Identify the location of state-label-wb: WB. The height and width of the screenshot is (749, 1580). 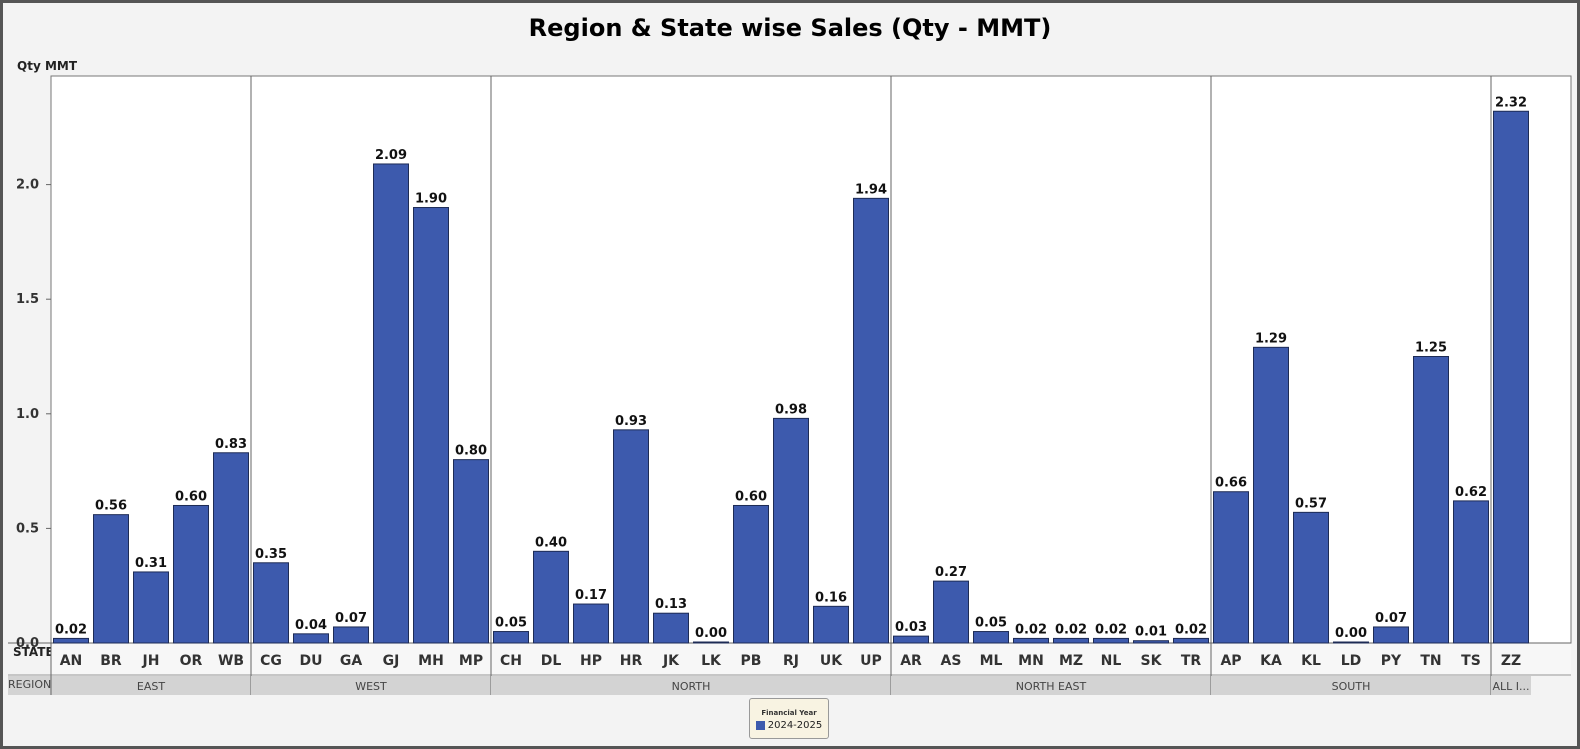
(231, 661).